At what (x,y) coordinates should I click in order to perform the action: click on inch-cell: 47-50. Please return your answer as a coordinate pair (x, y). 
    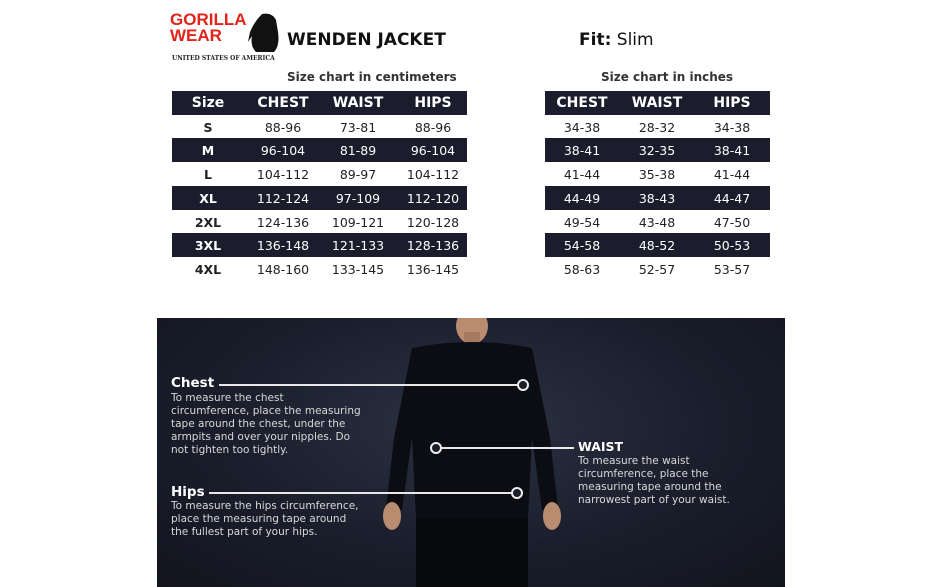
    Looking at the image, I should click on (732, 222).